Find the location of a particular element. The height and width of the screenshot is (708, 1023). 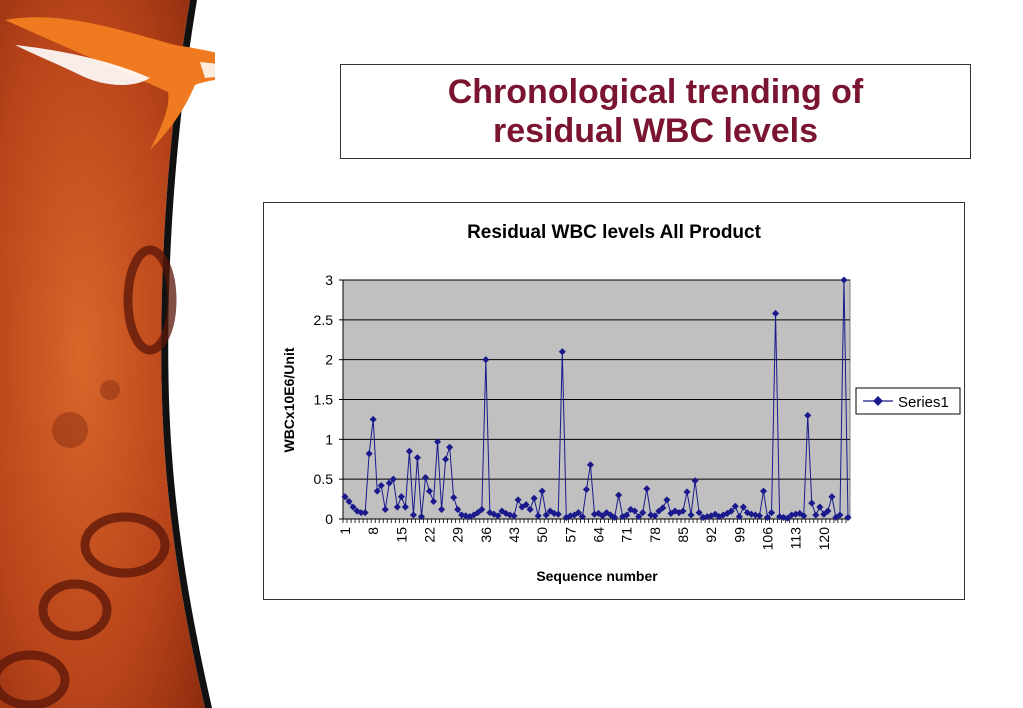

x-tick-label: 50 is located at coordinates (542, 535).